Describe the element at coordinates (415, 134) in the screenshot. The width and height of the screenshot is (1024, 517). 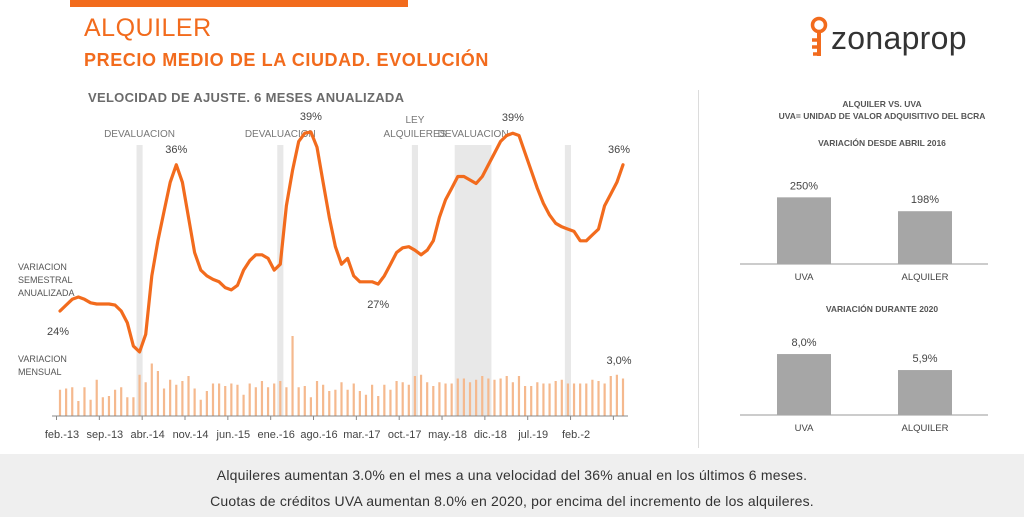
I see `band-label: ALQUILERES` at that location.